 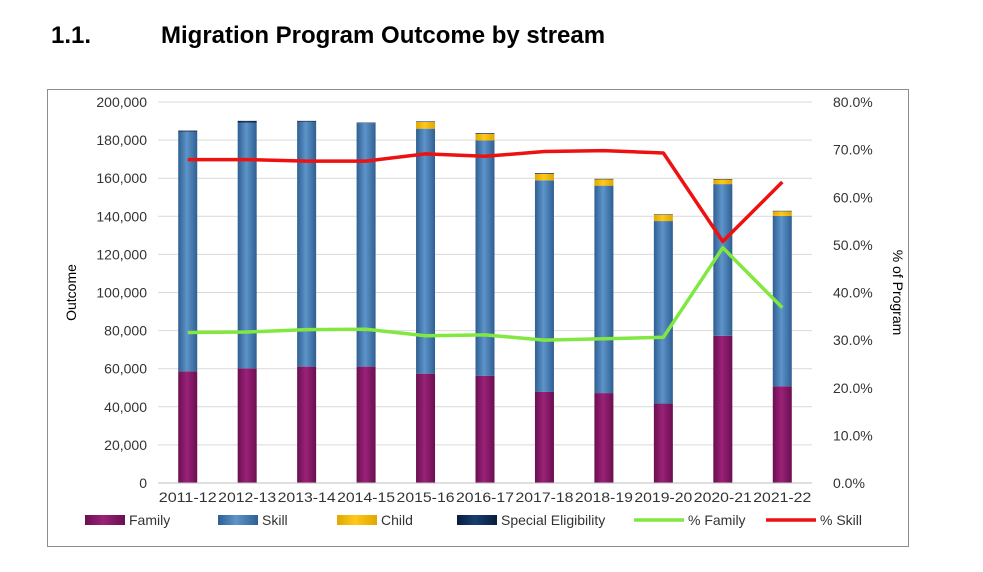 I want to click on y-tick-label: 80,000, so click(x=125, y=331).